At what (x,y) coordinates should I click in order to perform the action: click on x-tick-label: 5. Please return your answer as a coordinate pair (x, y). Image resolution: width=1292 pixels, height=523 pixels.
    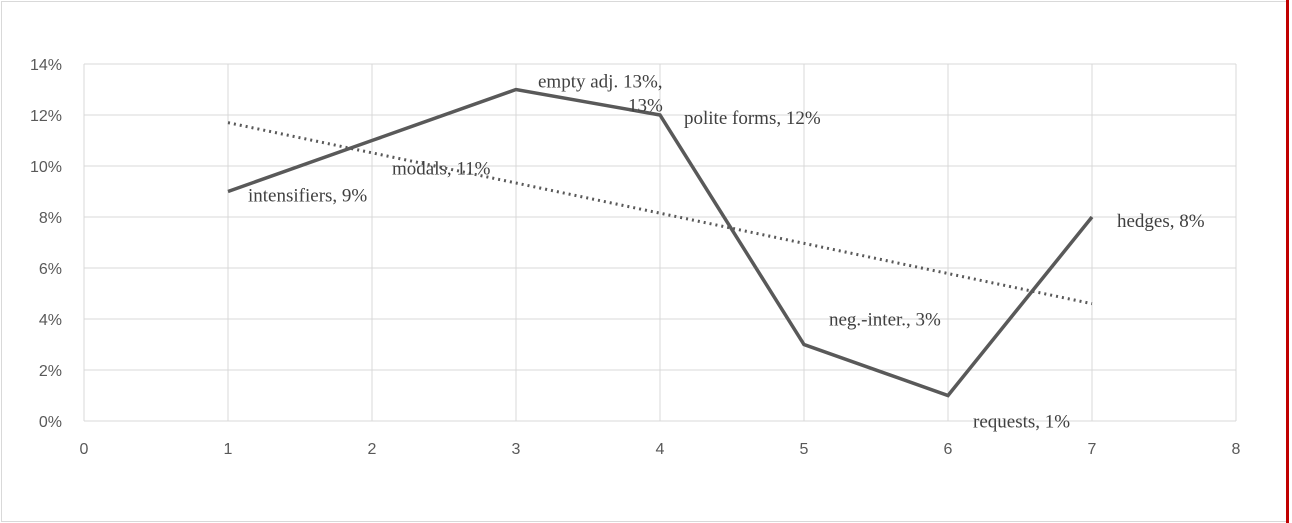
    Looking at the image, I should click on (804, 449).